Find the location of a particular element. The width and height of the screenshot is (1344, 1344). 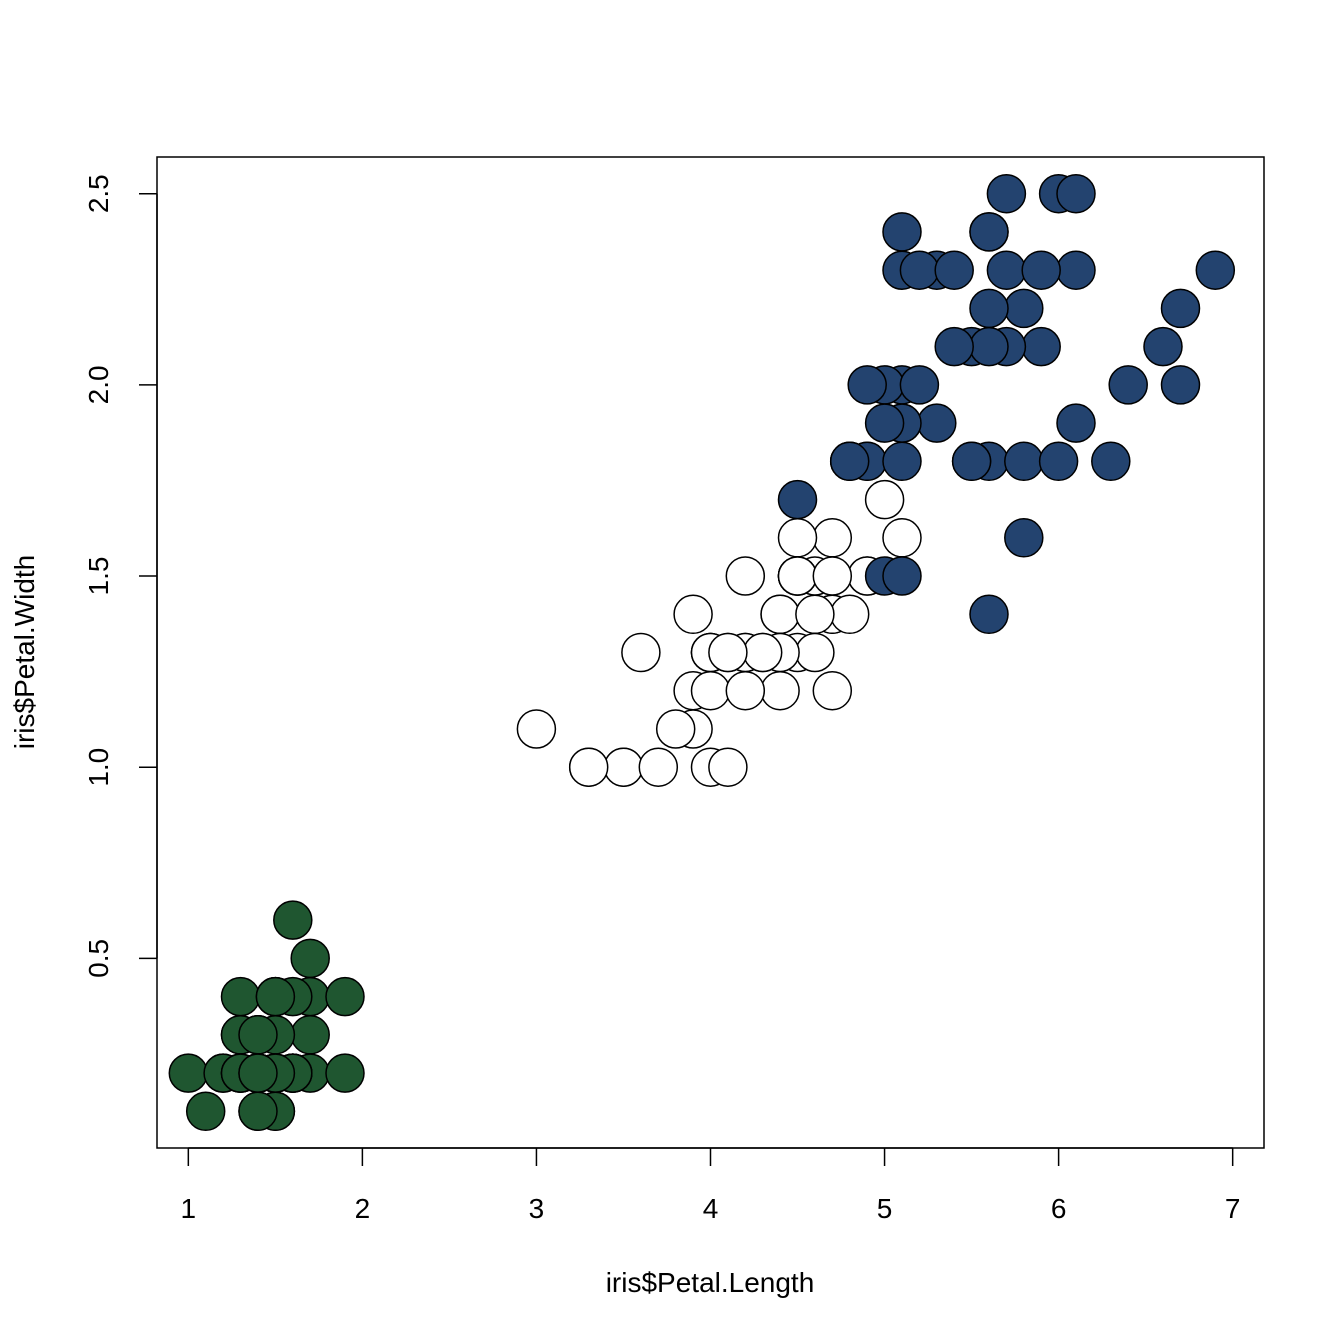

x-axis-label: iris$Petal.Length is located at coordinates (710, 1282).